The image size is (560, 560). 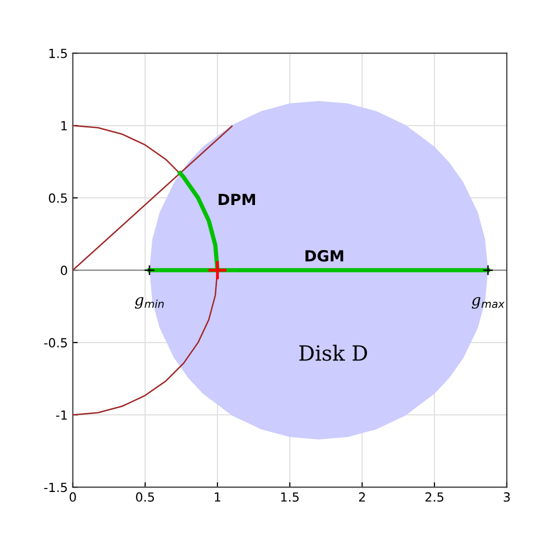 I want to click on y-tick-label: 1.5, so click(x=58, y=53).